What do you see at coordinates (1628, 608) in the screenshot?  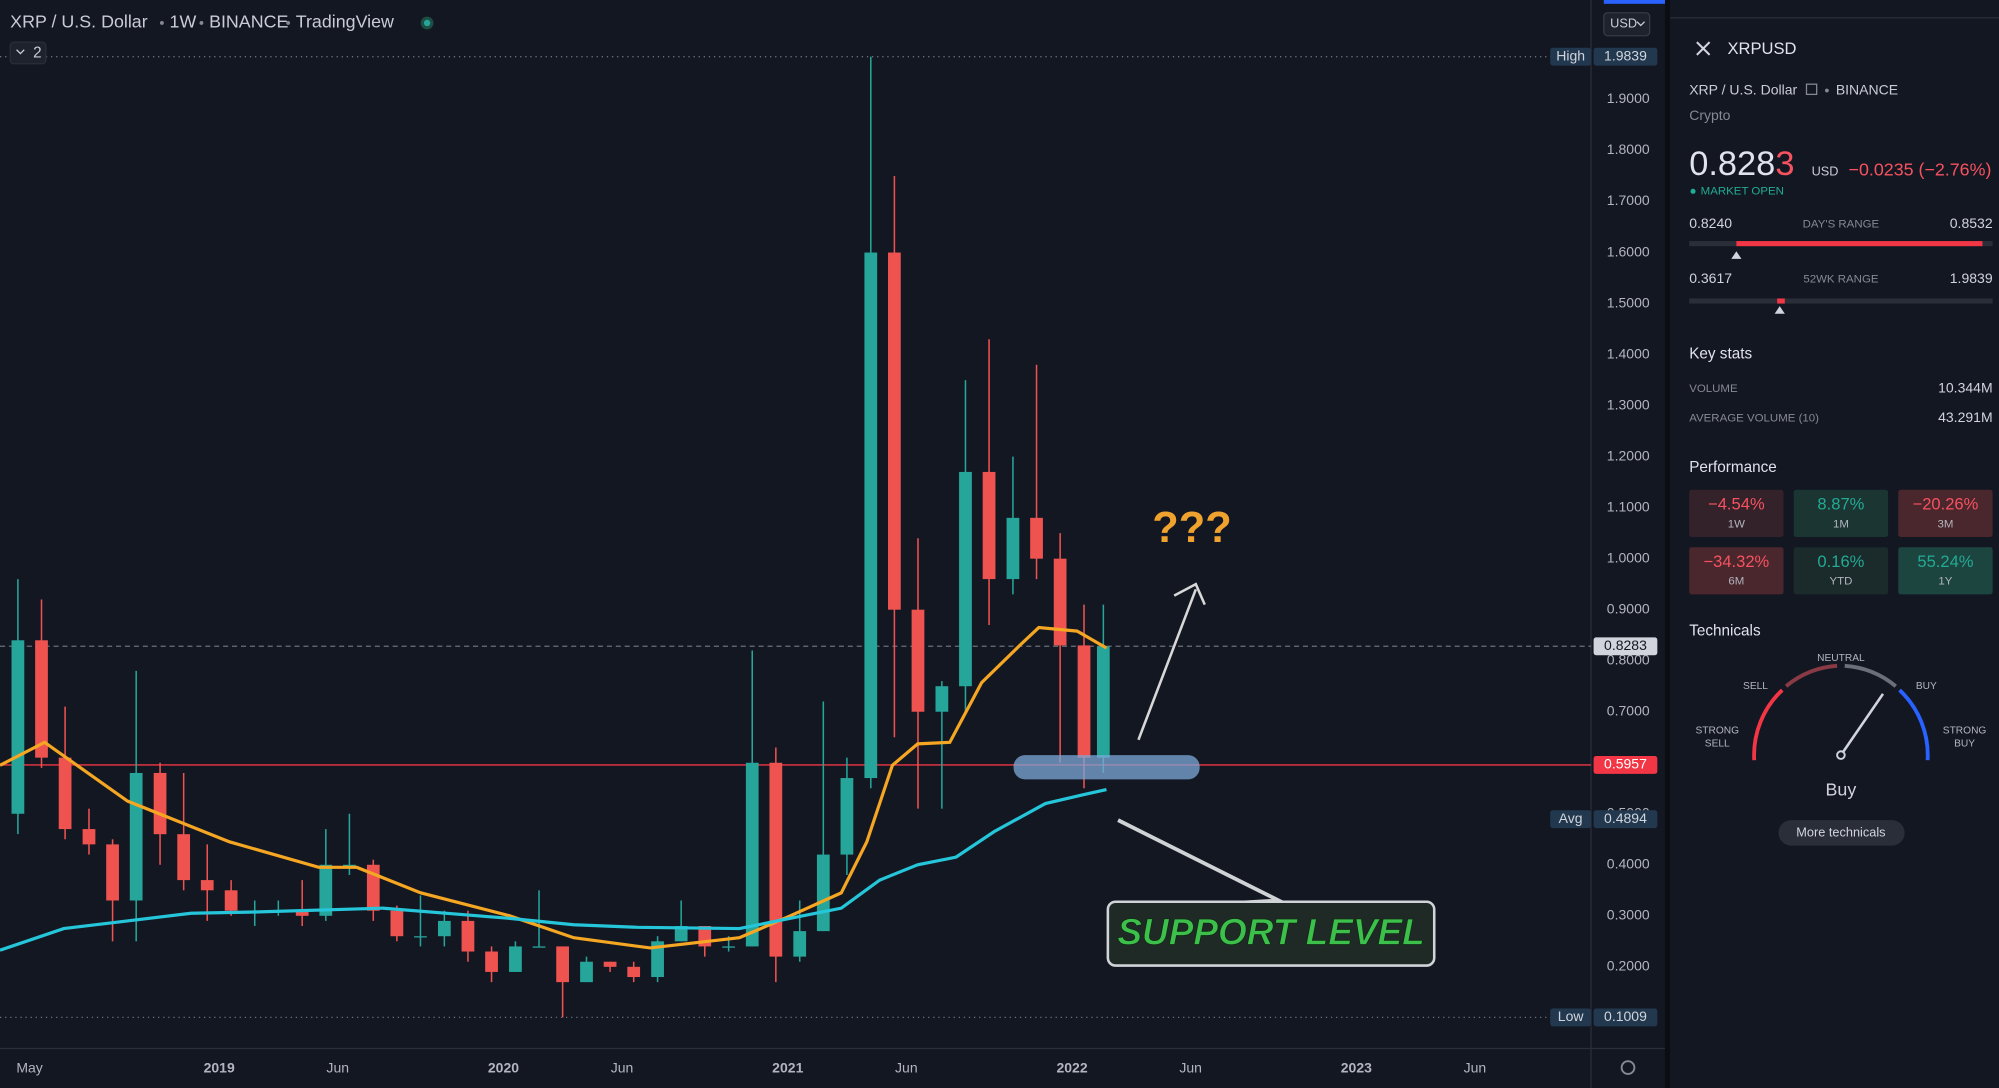 I see `y-tick-label: 0.9000` at bounding box center [1628, 608].